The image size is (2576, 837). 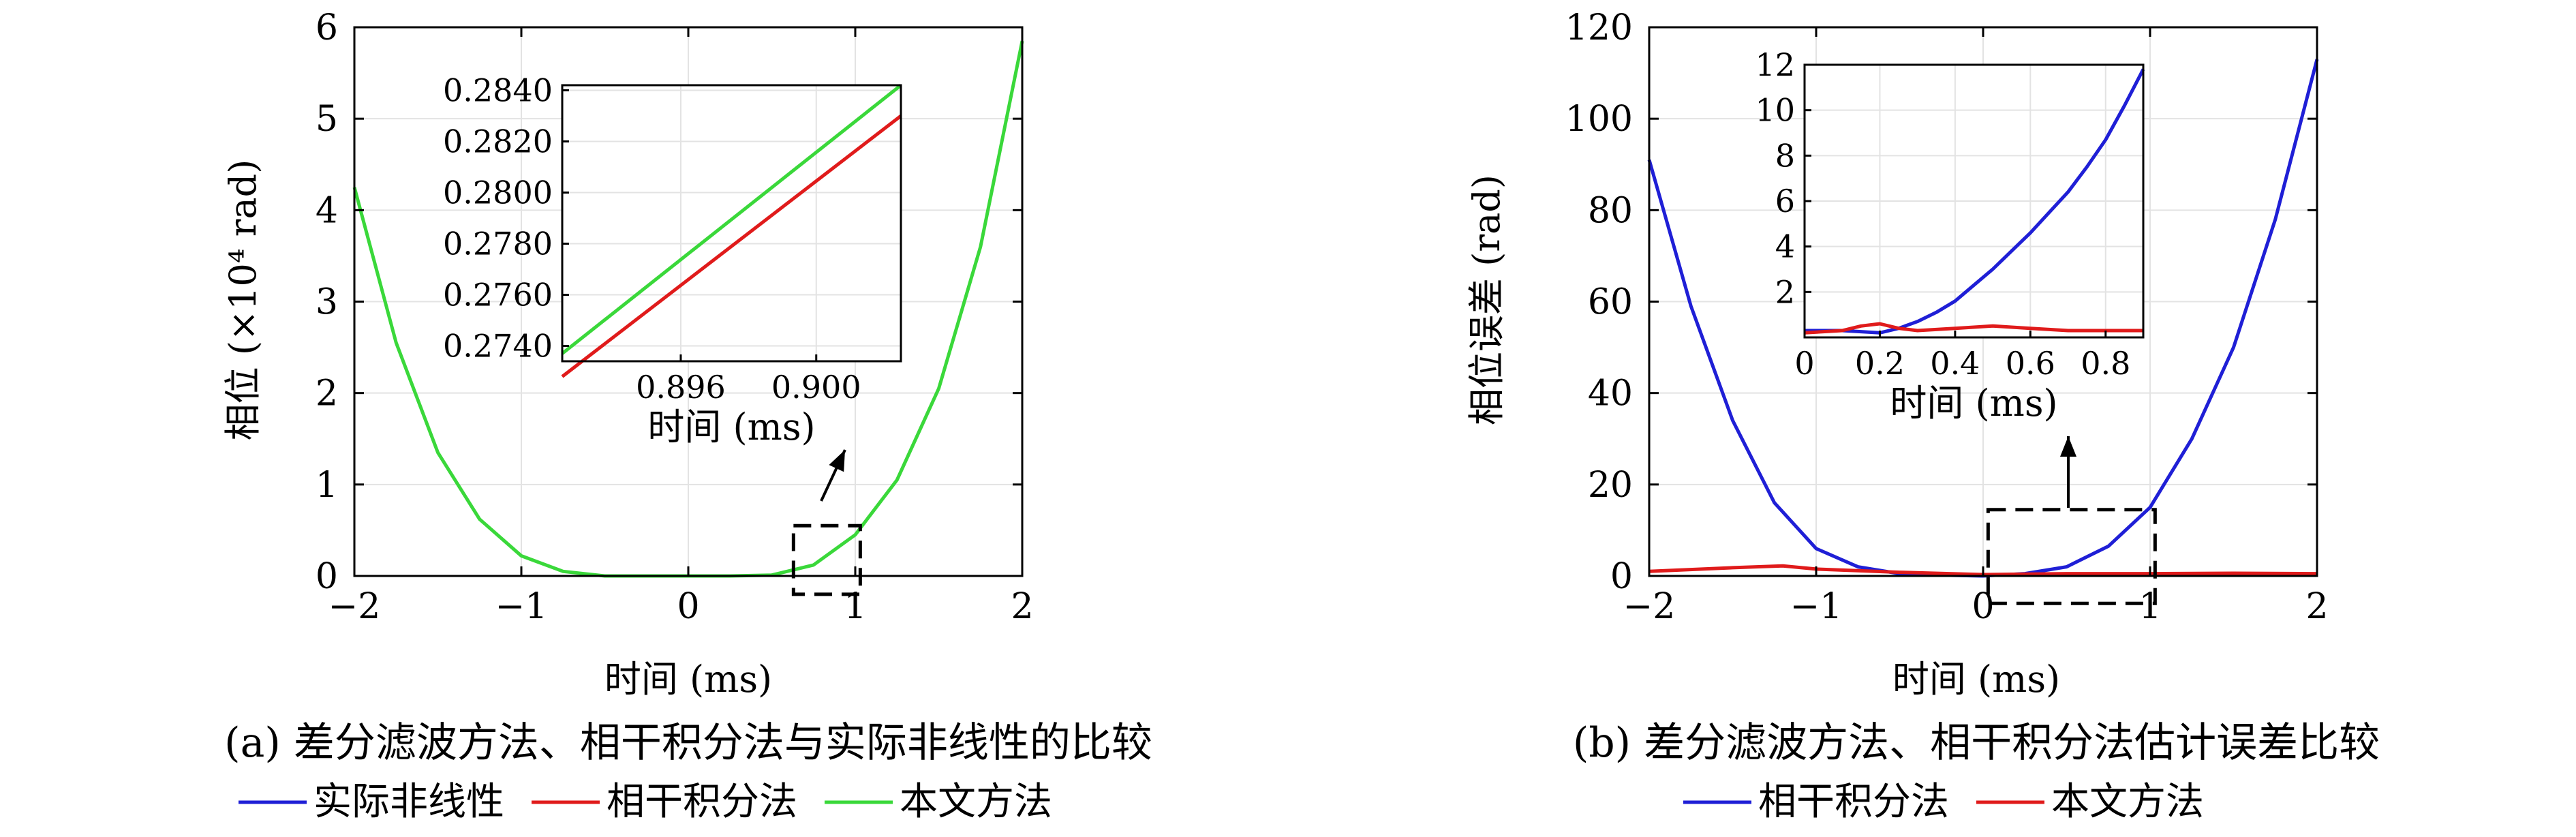 I want to click on inset-y-tick-label: 12, so click(x=1775, y=64).